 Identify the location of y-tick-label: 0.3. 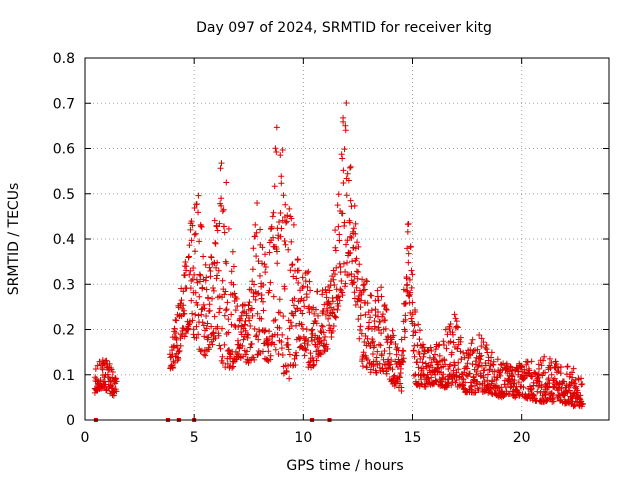
(64, 285).